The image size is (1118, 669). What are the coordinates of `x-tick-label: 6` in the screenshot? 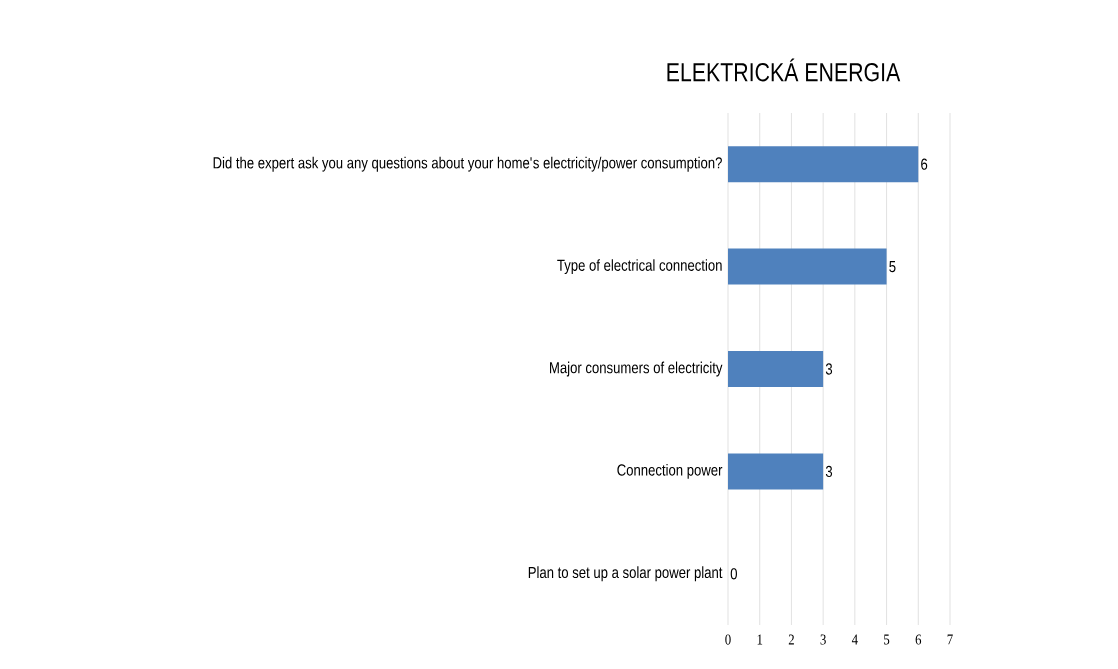 It's located at (918, 639).